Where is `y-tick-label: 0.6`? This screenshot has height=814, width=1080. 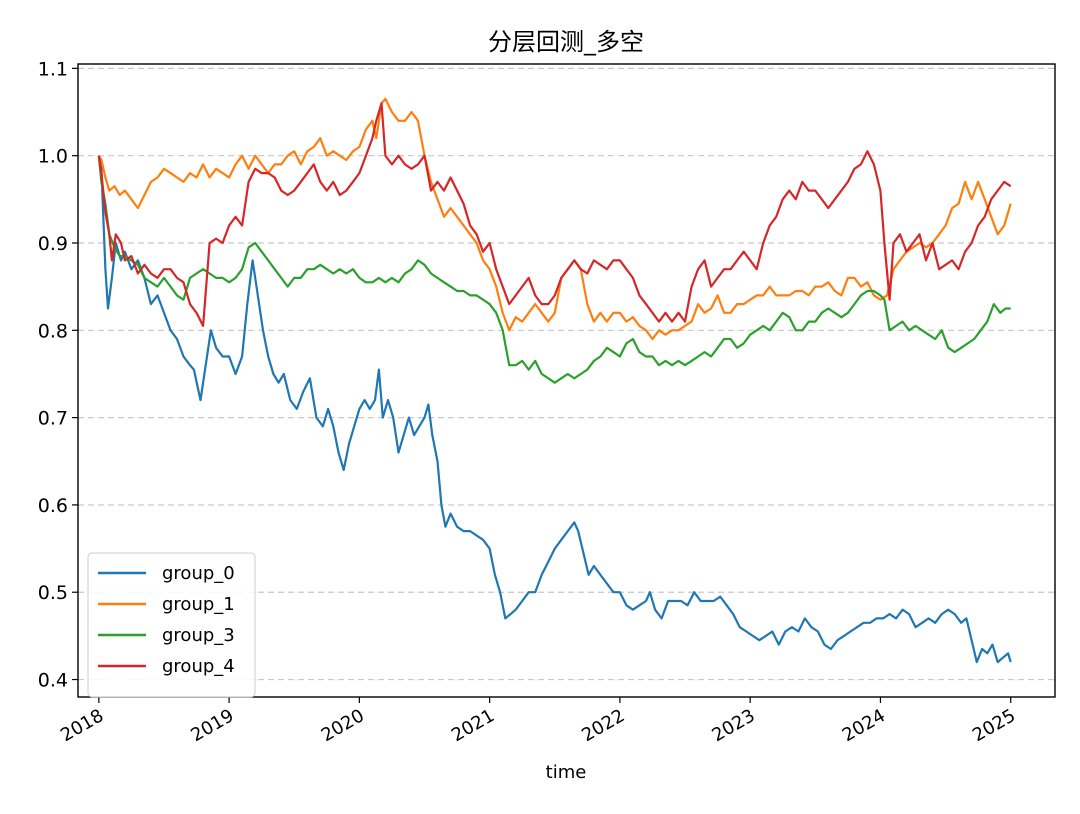
y-tick-label: 0.6 is located at coordinates (53, 506).